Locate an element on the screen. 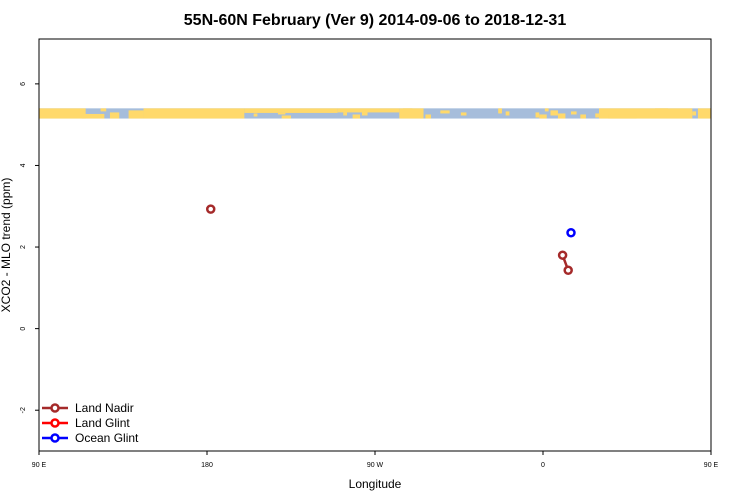  legend-label: Land Nadir is located at coordinates (104, 408).